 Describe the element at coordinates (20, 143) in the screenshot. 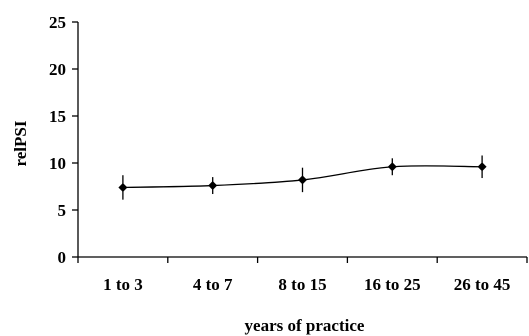

I see `y-axis-title: relPSI` at that location.